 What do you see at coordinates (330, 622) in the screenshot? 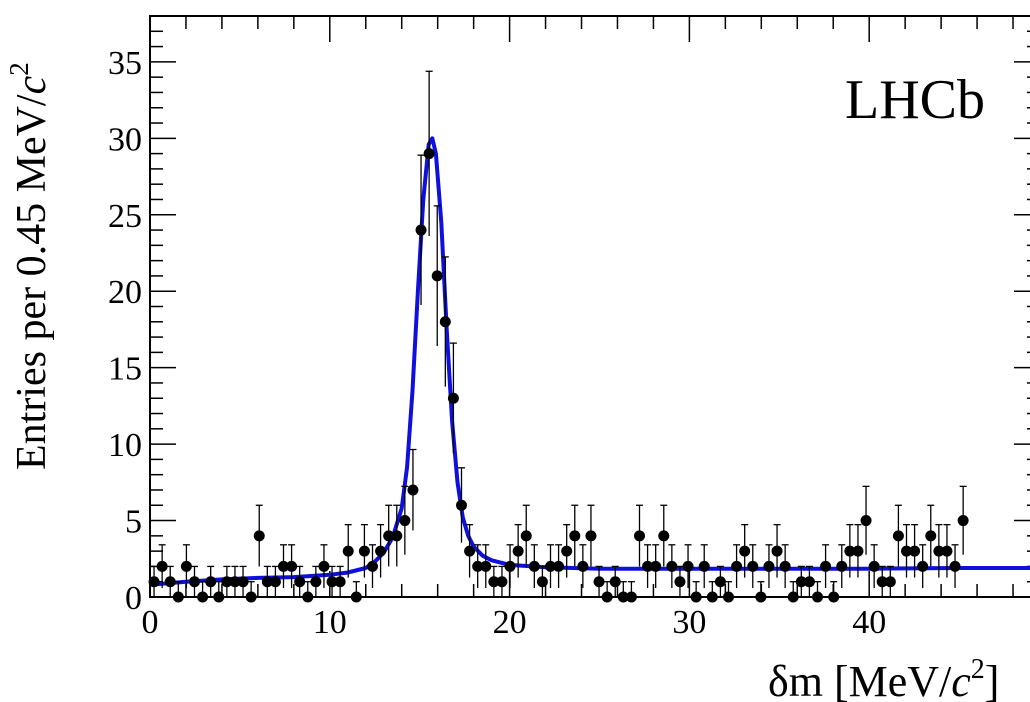
I see `x-tick-label: 10` at bounding box center [330, 622].